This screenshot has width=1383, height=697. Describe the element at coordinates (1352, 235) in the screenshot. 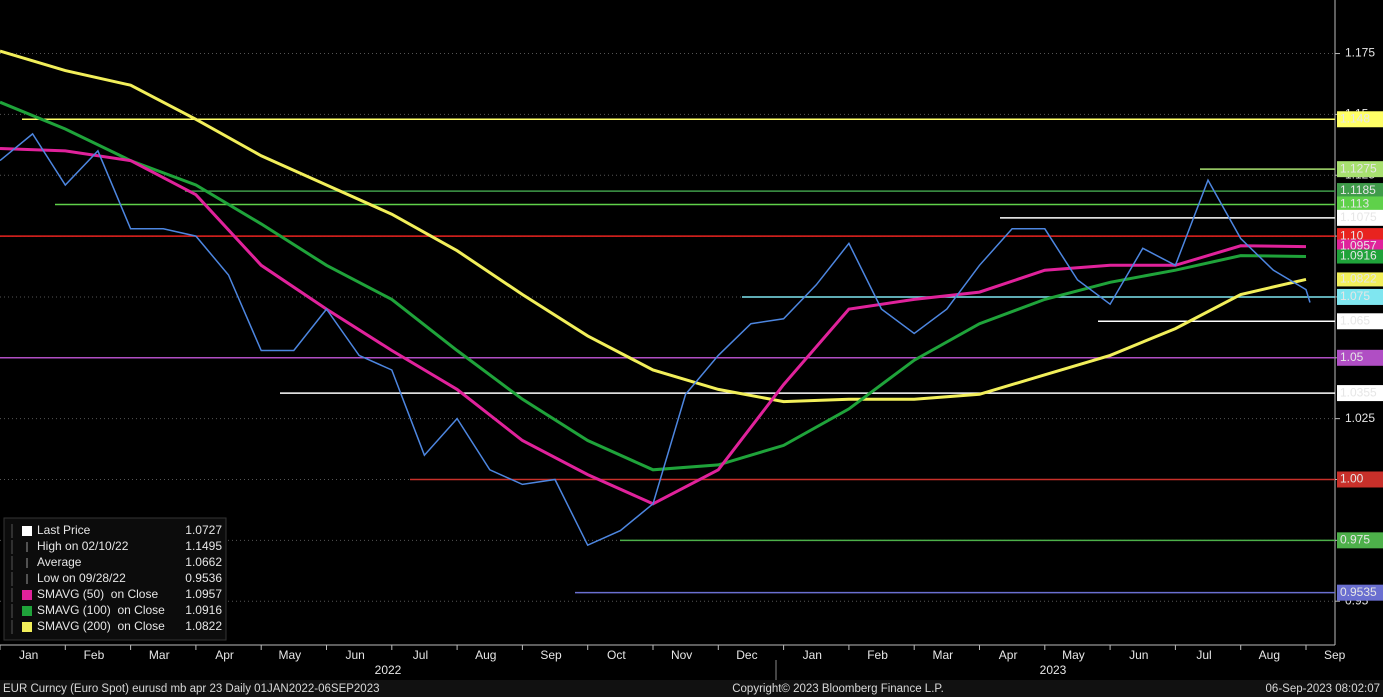

I see `level-label: 1.10` at that location.